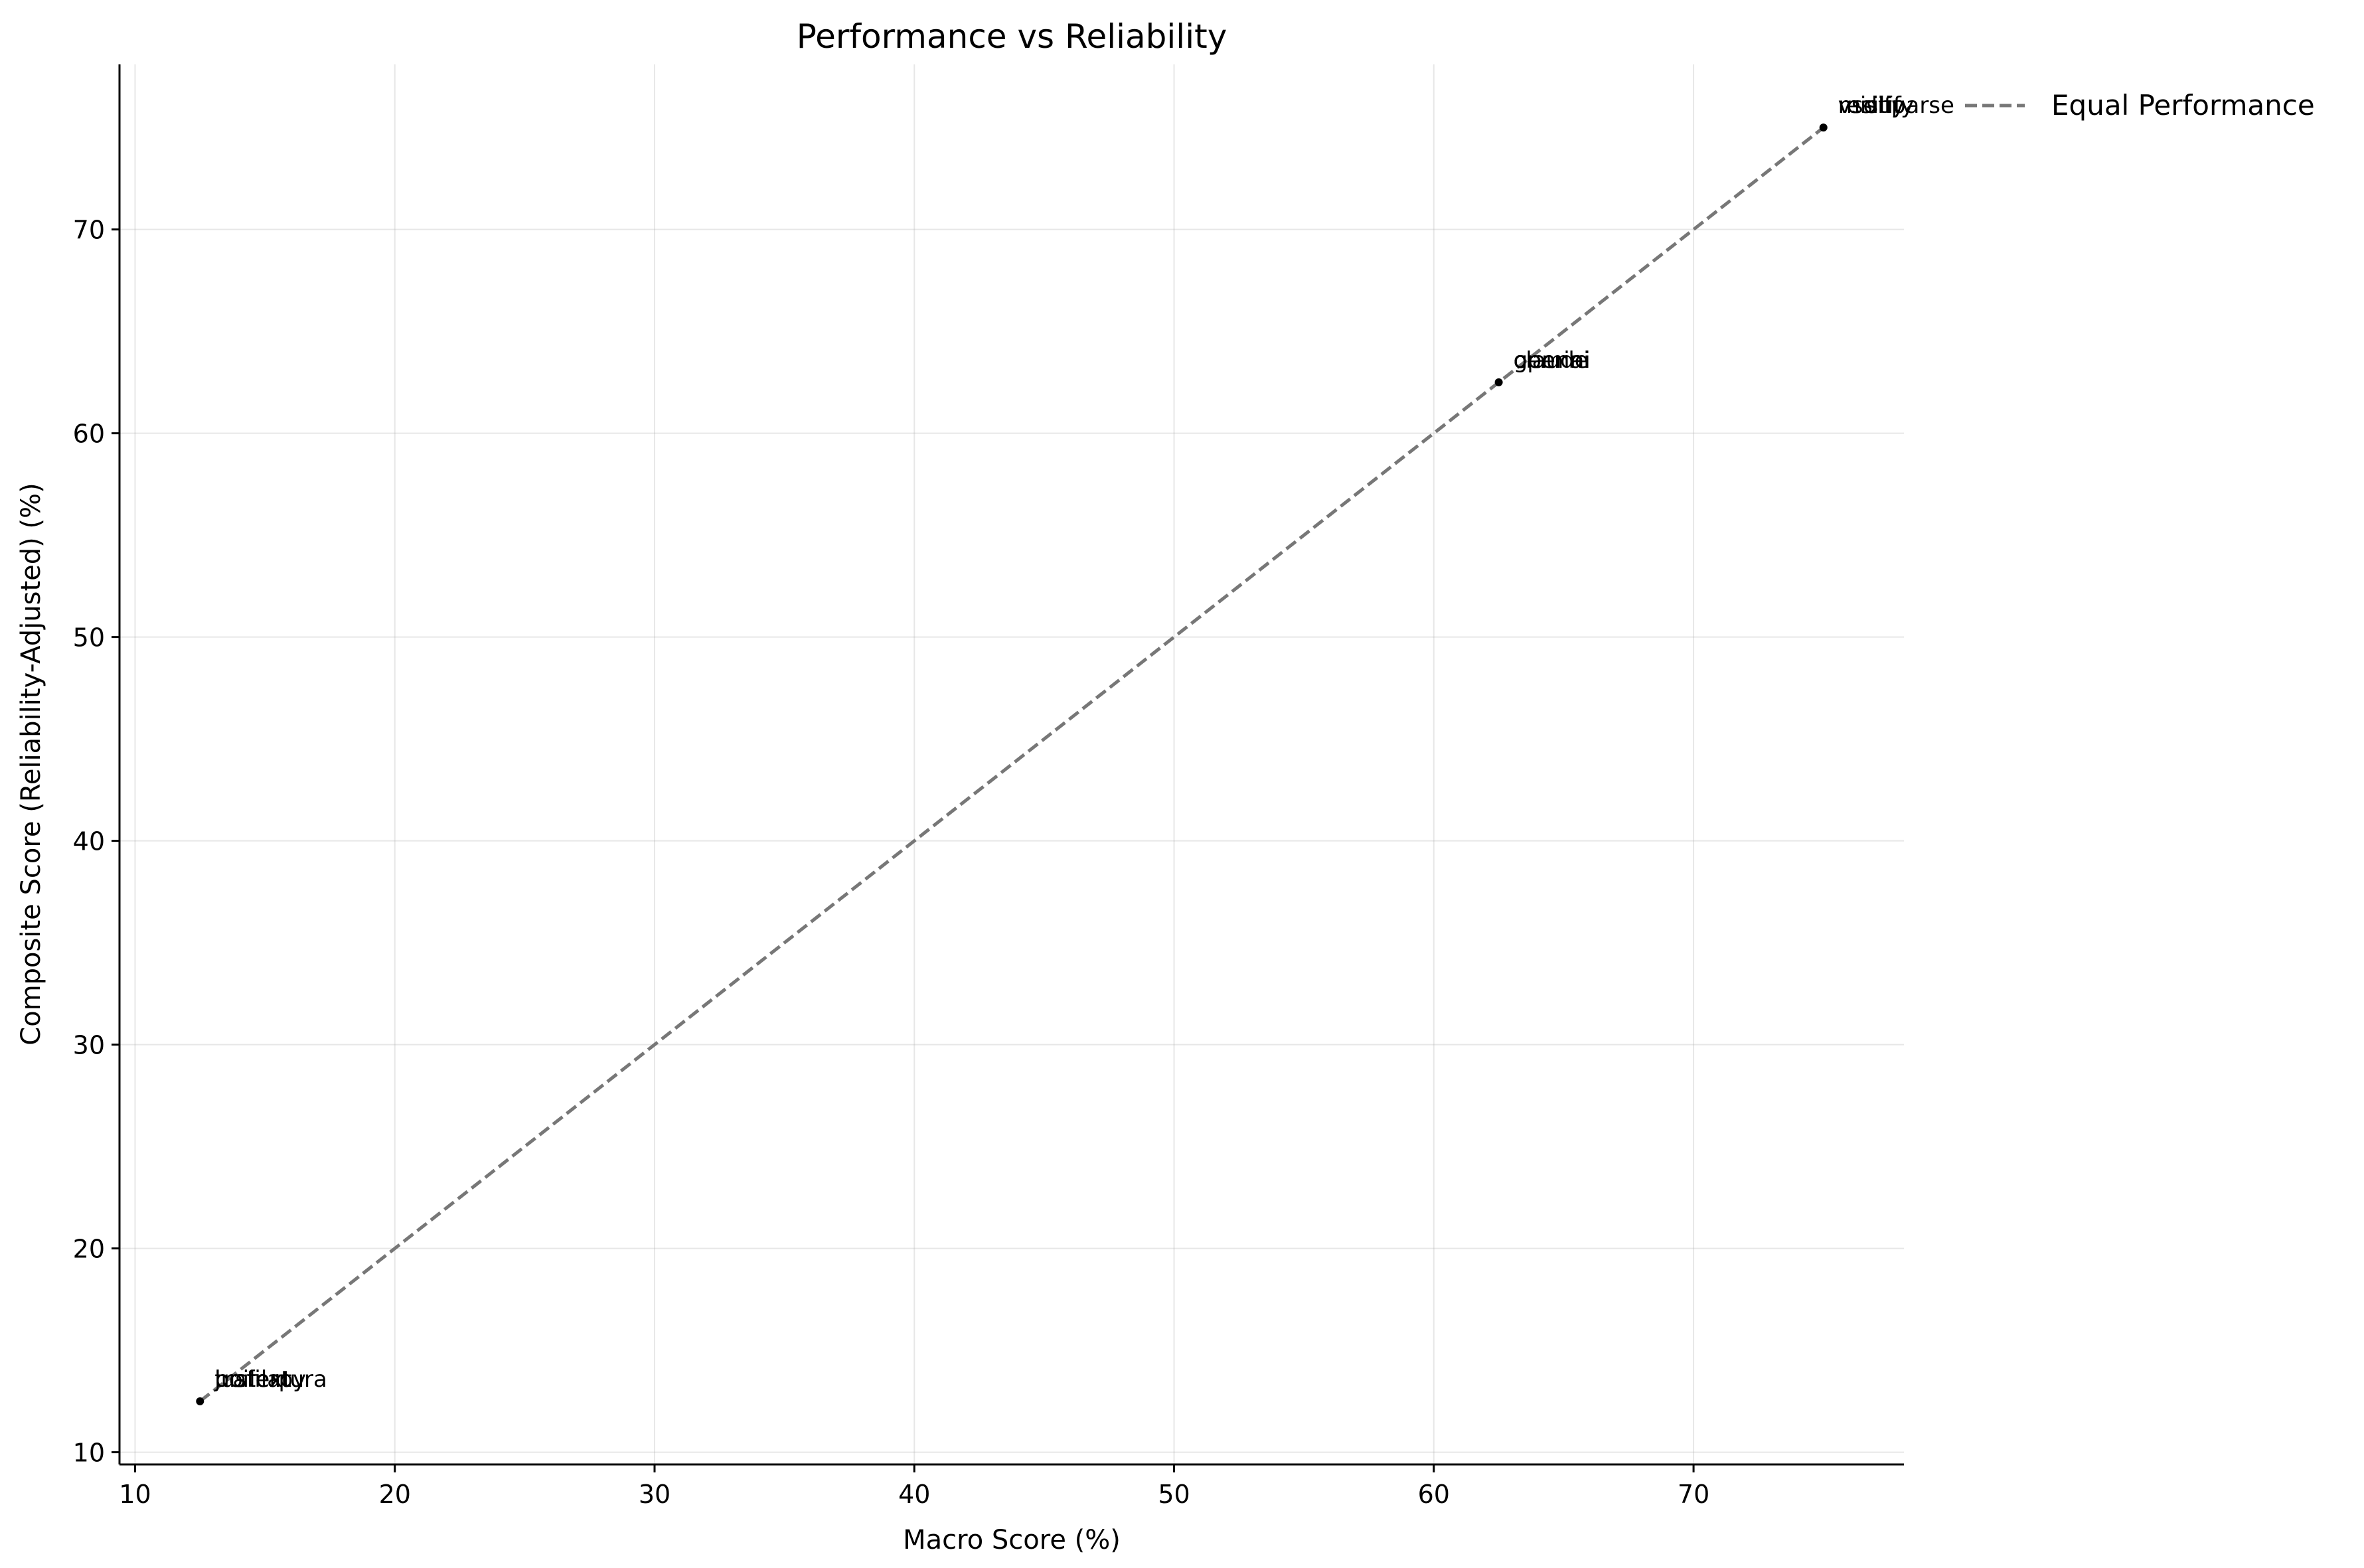 The height and width of the screenshot is (1568, 2364). Describe the element at coordinates (89, 841) in the screenshot. I see `y-tick-label: 40` at that location.